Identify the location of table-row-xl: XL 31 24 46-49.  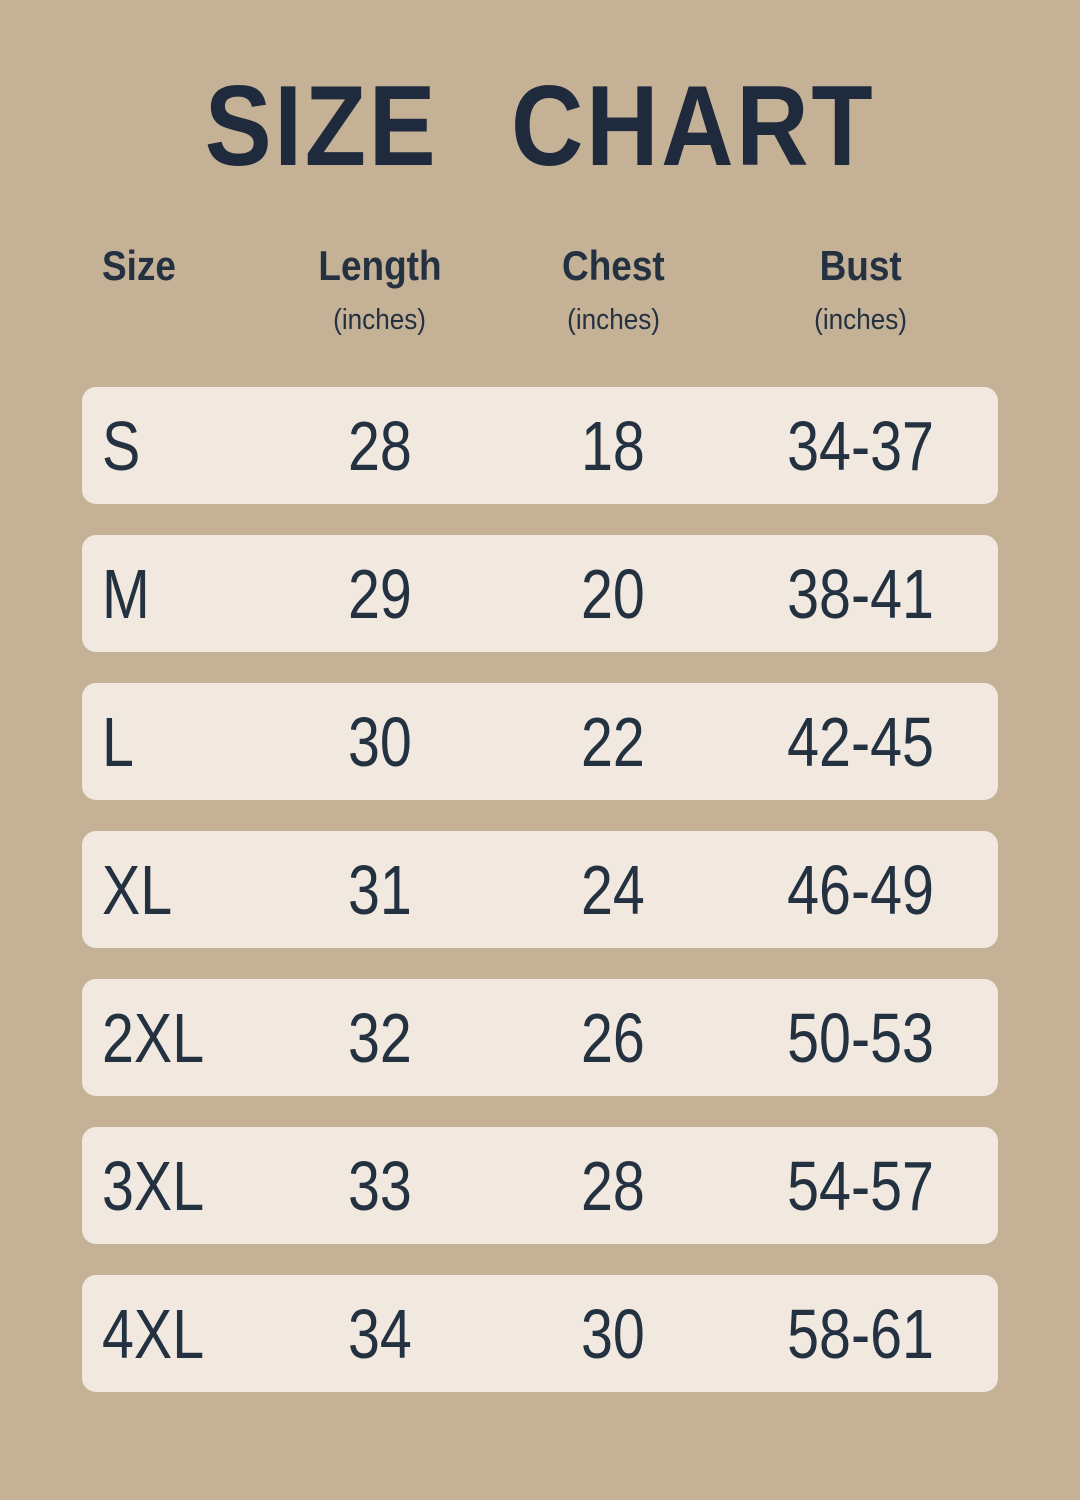
(540, 889).